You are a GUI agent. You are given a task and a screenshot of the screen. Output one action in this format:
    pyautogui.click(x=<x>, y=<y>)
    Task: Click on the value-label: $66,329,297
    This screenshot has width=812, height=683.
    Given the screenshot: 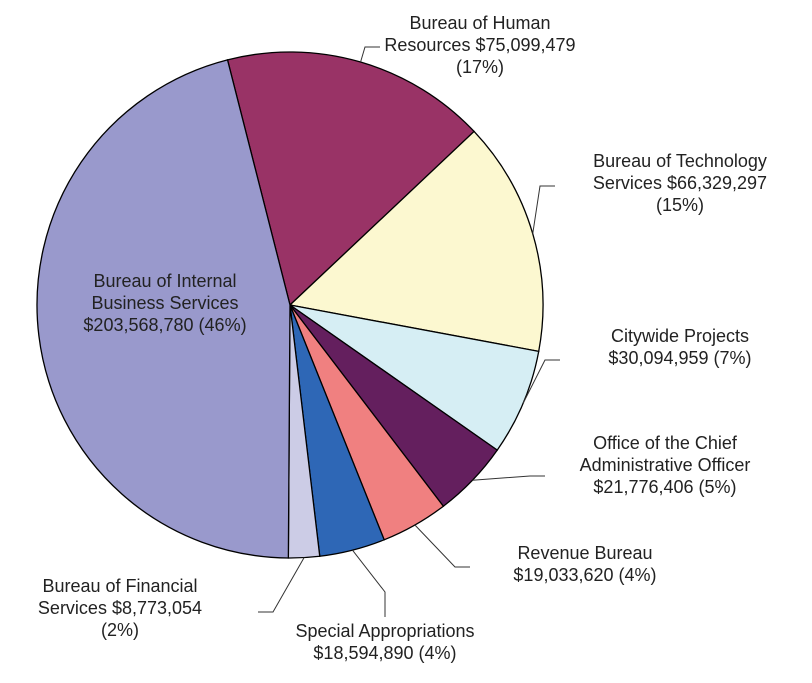 What is the action you would take?
    pyautogui.click(x=717, y=183)
    